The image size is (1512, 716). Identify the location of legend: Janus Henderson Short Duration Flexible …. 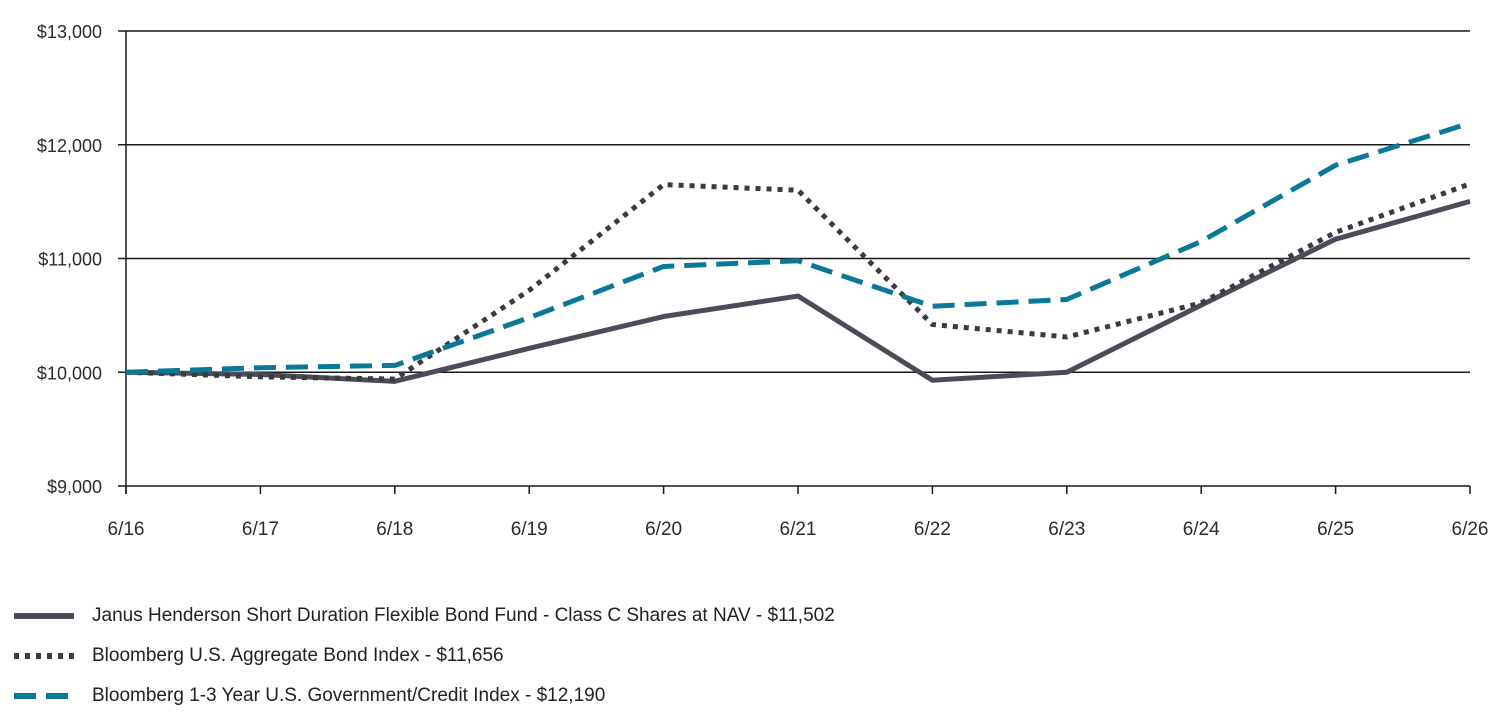
(424, 656).